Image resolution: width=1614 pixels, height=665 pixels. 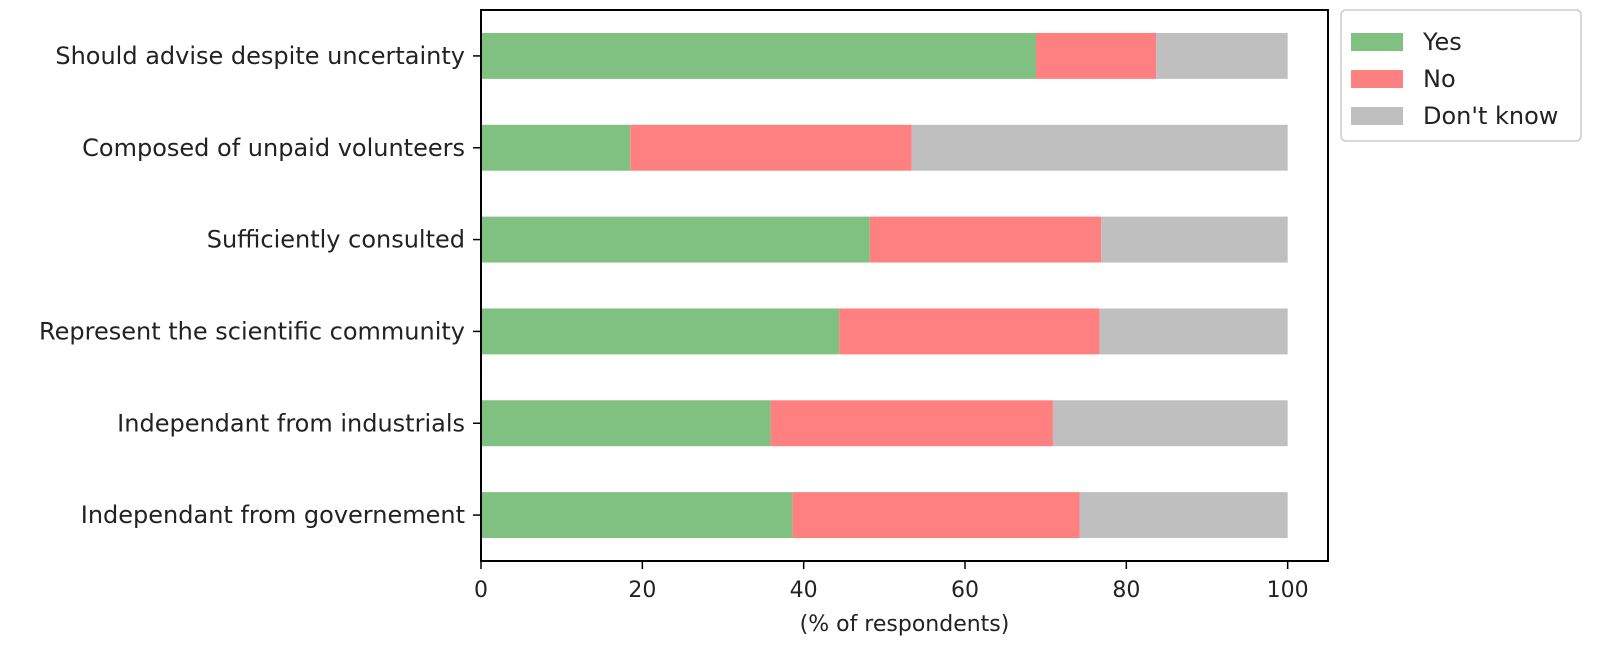 What do you see at coordinates (1439, 79) in the screenshot?
I see `legend-label: No` at bounding box center [1439, 79].